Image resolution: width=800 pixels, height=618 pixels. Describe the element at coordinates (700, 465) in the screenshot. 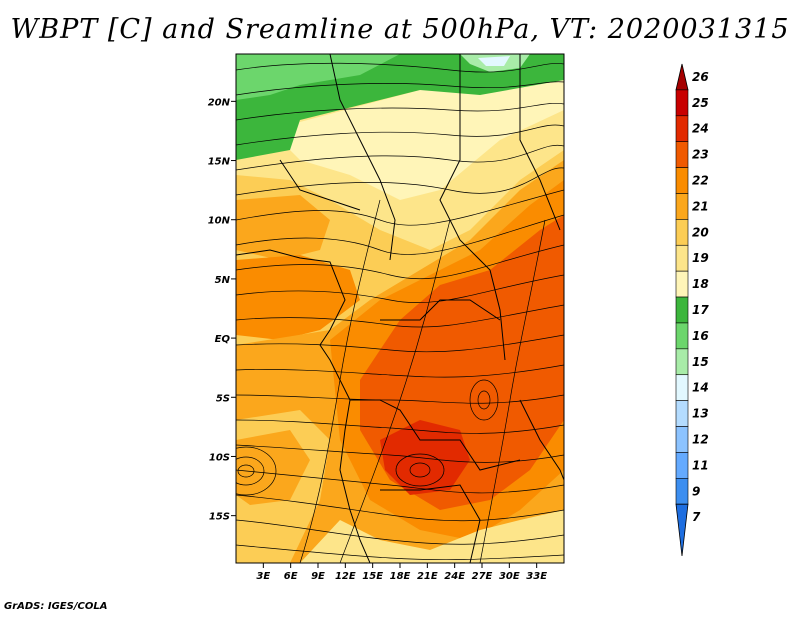

I see `colorbar-label: 11` at that location.